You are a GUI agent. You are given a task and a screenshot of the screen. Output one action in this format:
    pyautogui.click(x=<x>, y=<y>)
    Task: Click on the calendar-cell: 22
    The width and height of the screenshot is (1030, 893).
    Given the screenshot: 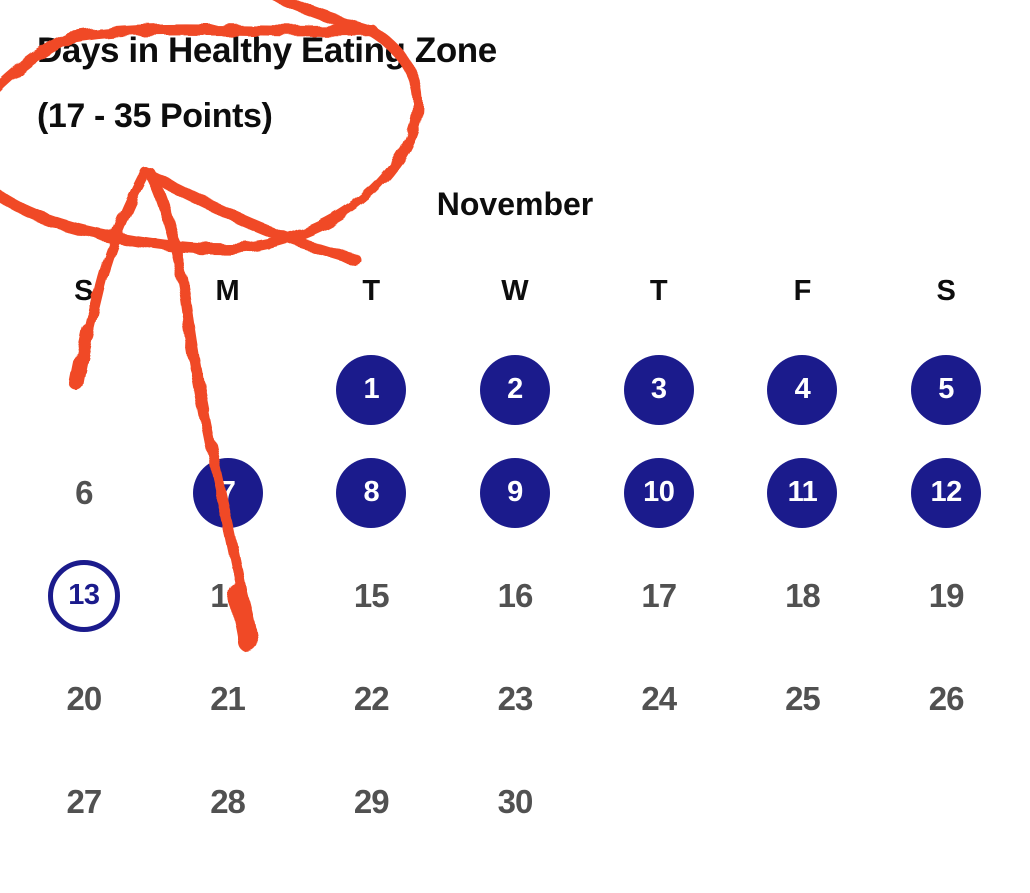 What is the action you would take?
    pyautogui.click(x=371, y=698)
    